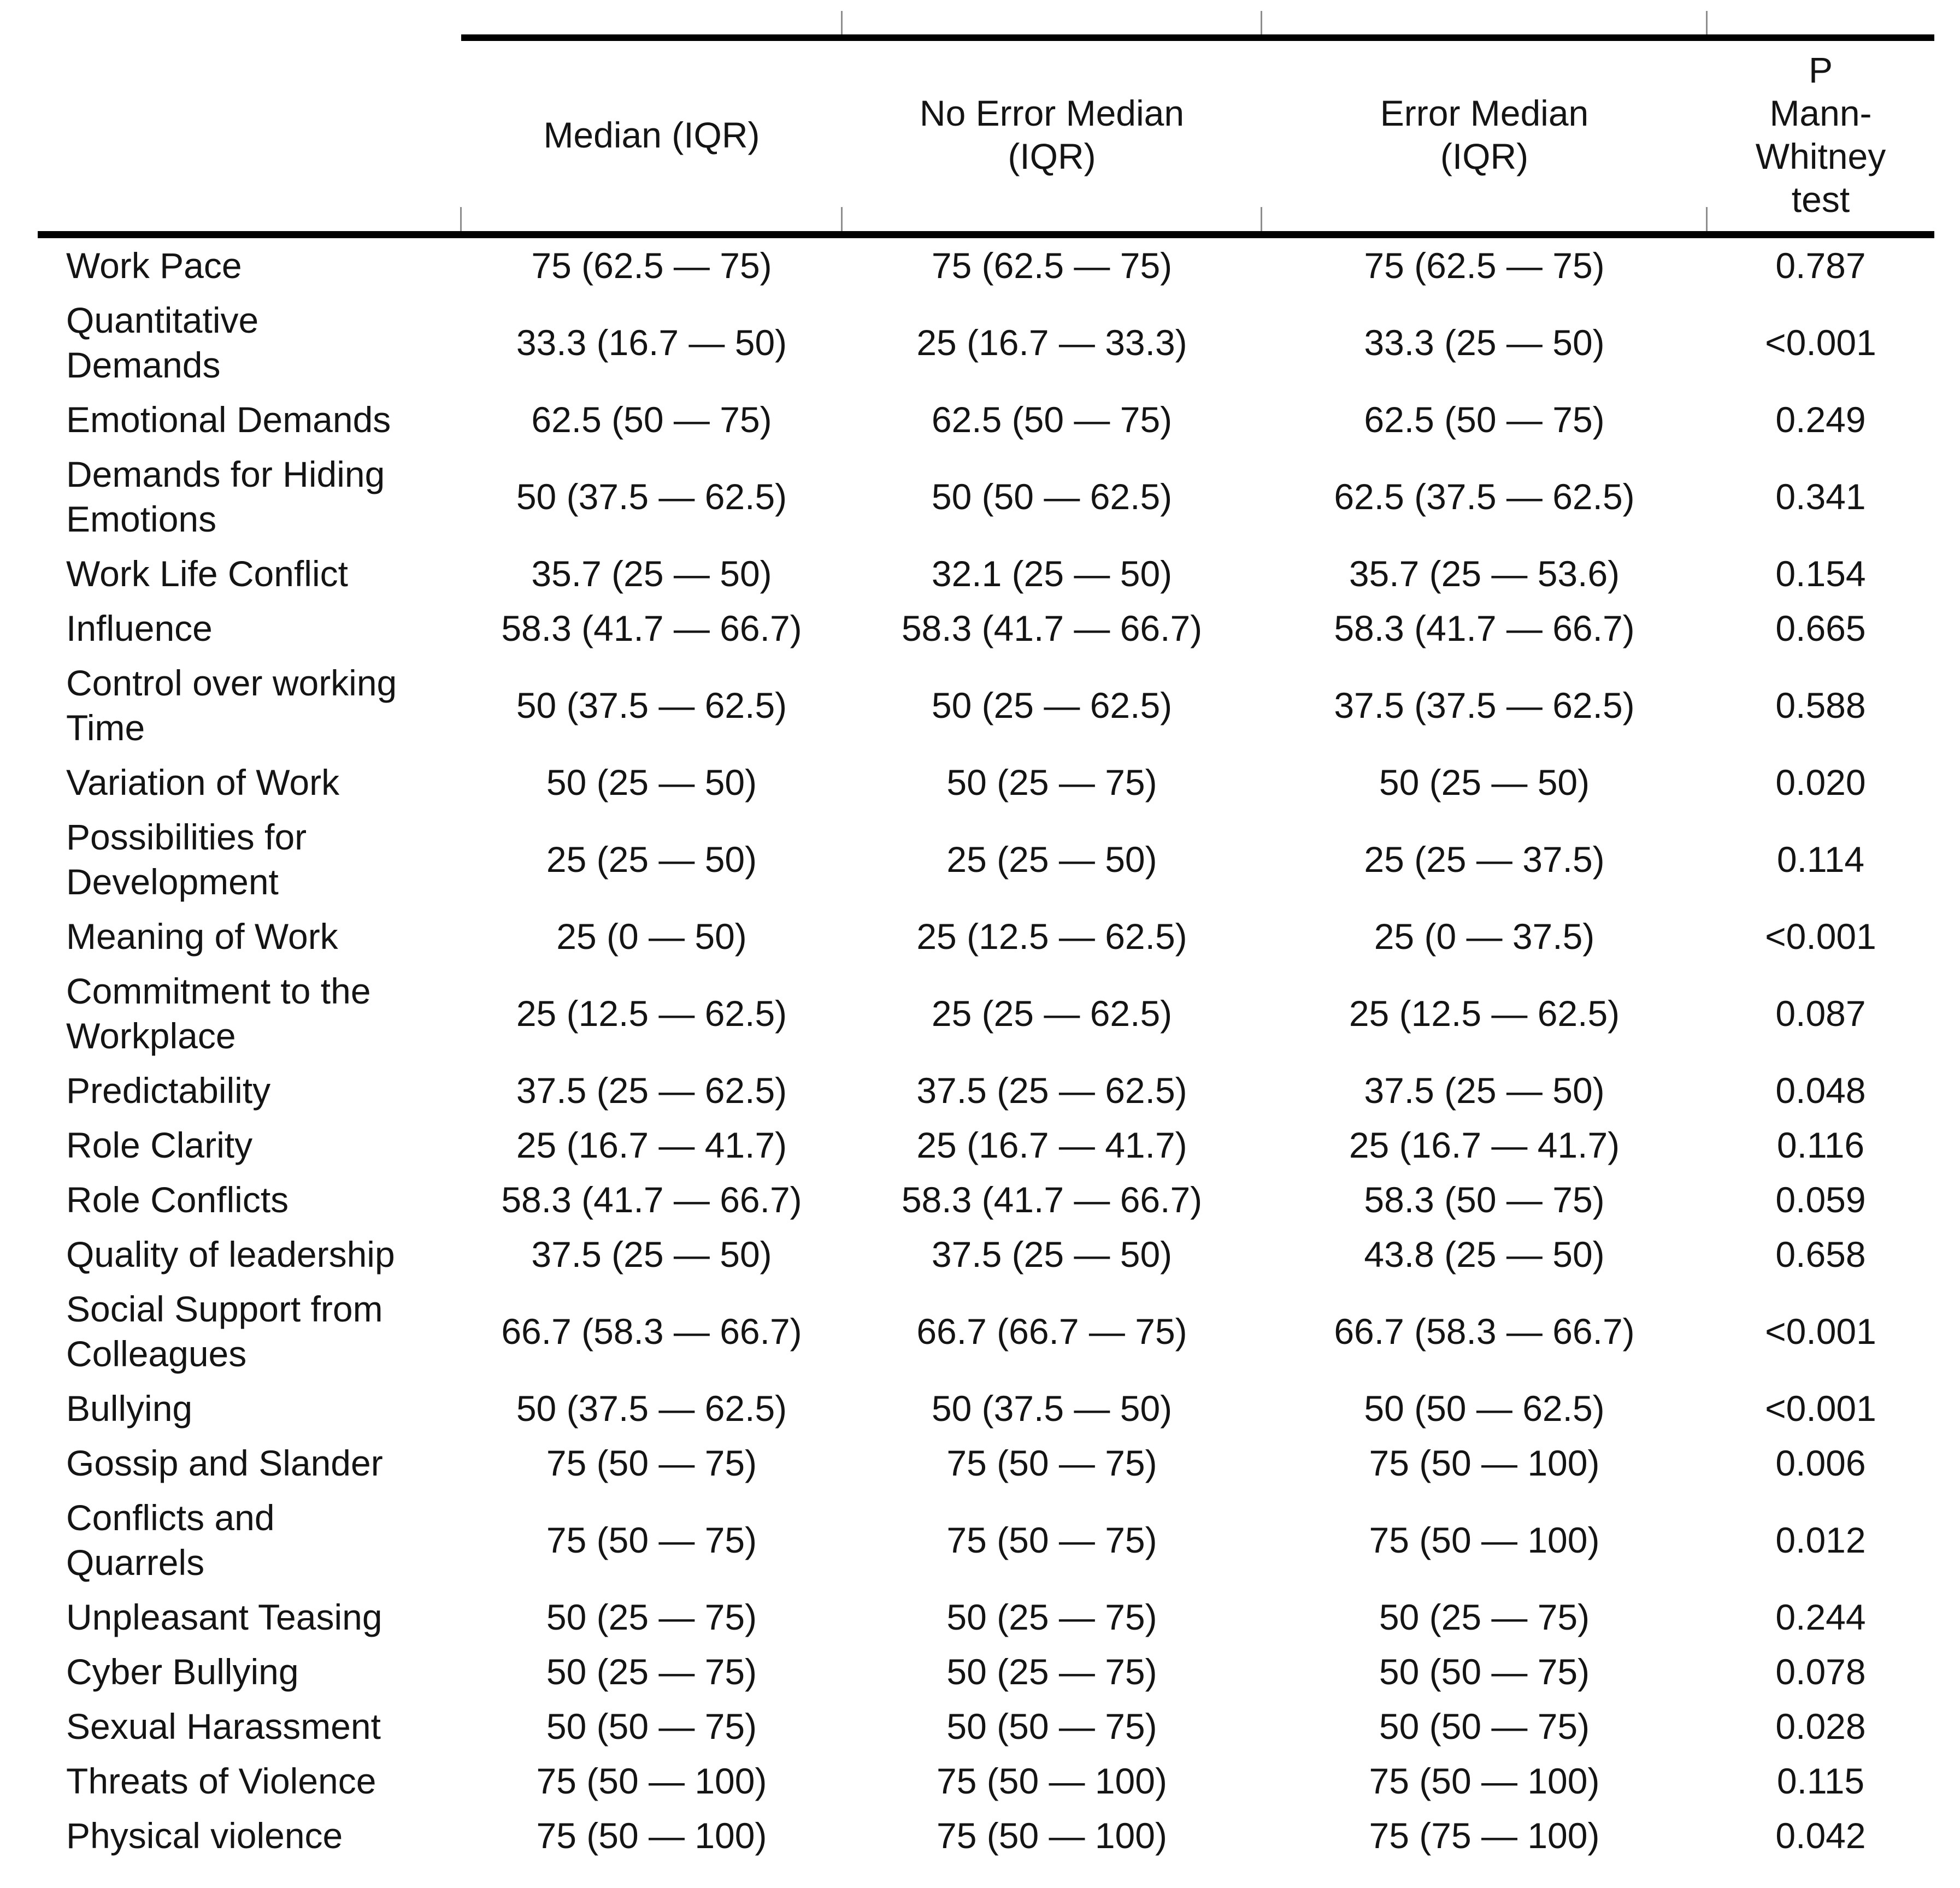 Image resolution: width=1960 pixels, height=1888 pixels. Describe the element at coordinates (170, 1540) in the screenshot. I see `row-label: Conflicts and Quarrels` at that location.